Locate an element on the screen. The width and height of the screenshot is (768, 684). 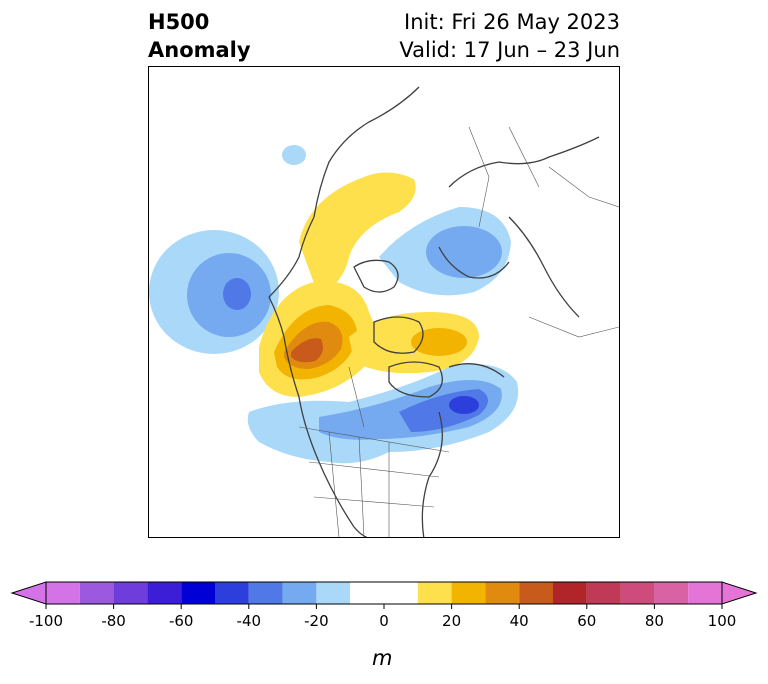
init-date: Init: Fri 26 May 2023 is located at coordinates (512, 22).